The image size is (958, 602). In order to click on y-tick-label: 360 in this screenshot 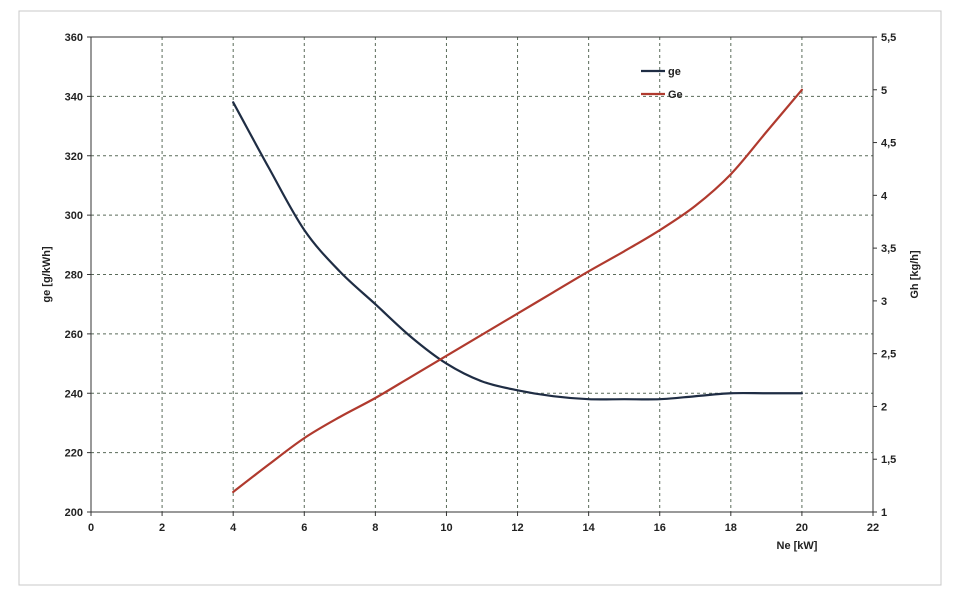, I will do `click(74, 38)`.